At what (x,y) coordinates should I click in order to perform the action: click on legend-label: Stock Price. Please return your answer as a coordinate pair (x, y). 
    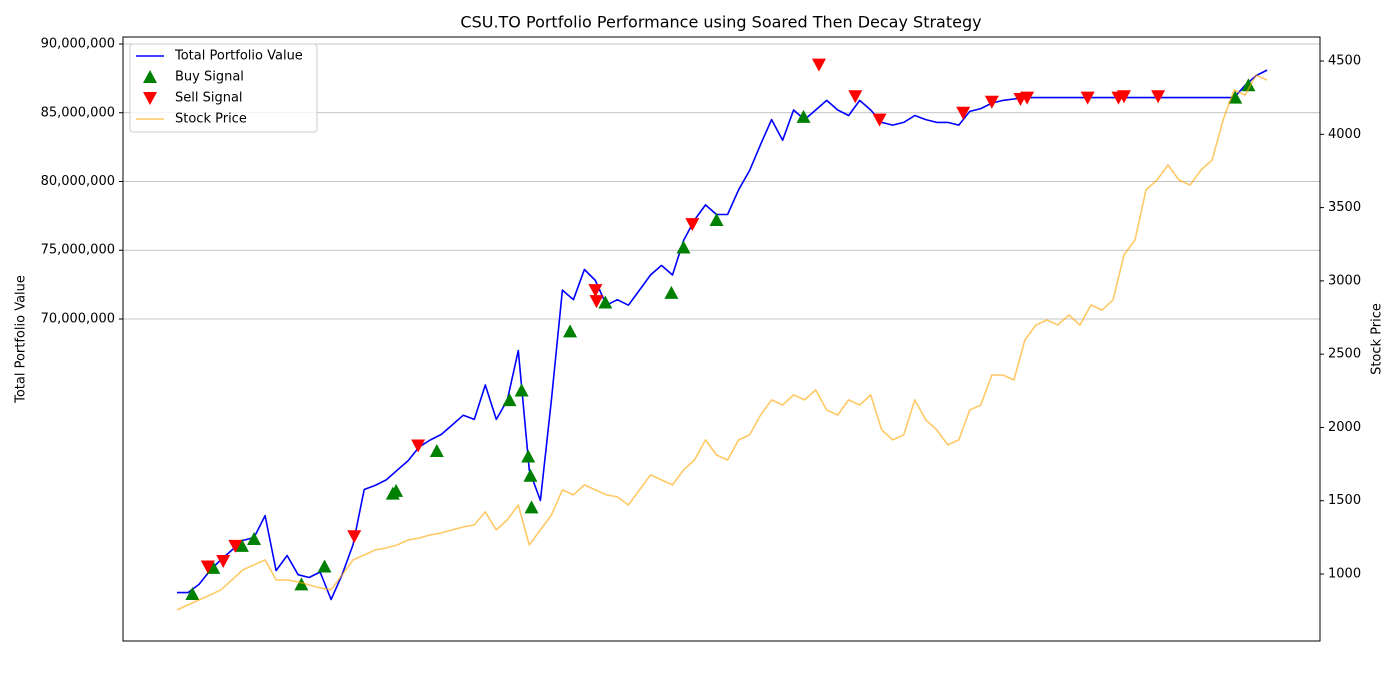
    Looking at the image, I should click on (211, 119).